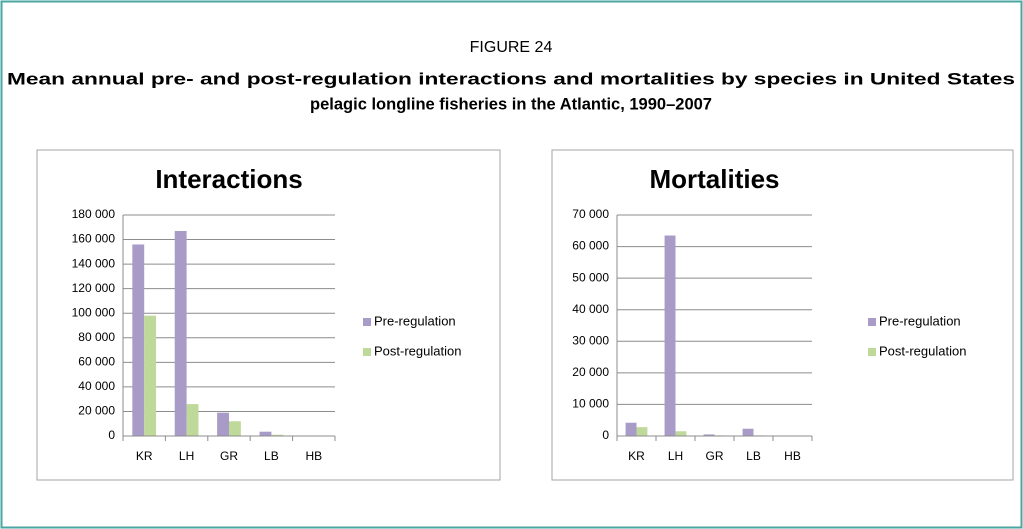 The width and height of the screenshot is (1023, 529). Describe the element at coordinates (94, 312) in the screenshot. I see `y-tick-label: 100 000` at that location.